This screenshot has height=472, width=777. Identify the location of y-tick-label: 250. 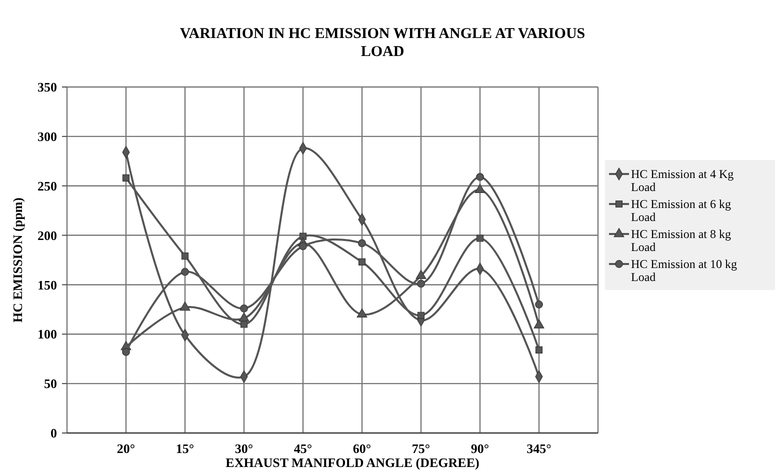
(47, 186).